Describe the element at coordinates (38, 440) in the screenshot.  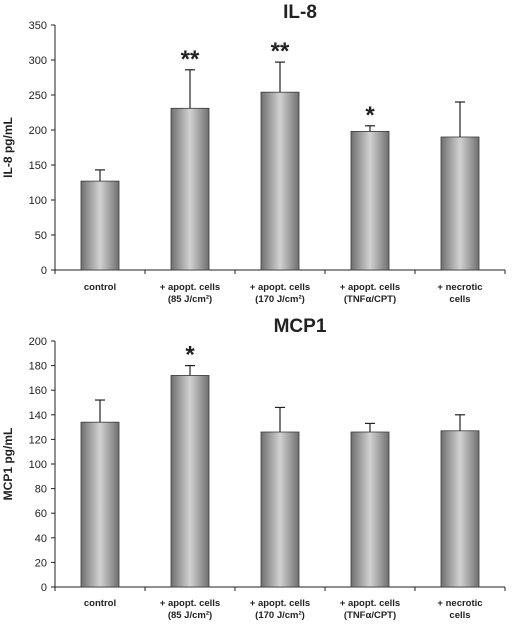
I see `y-tick-label: 120` at that location.